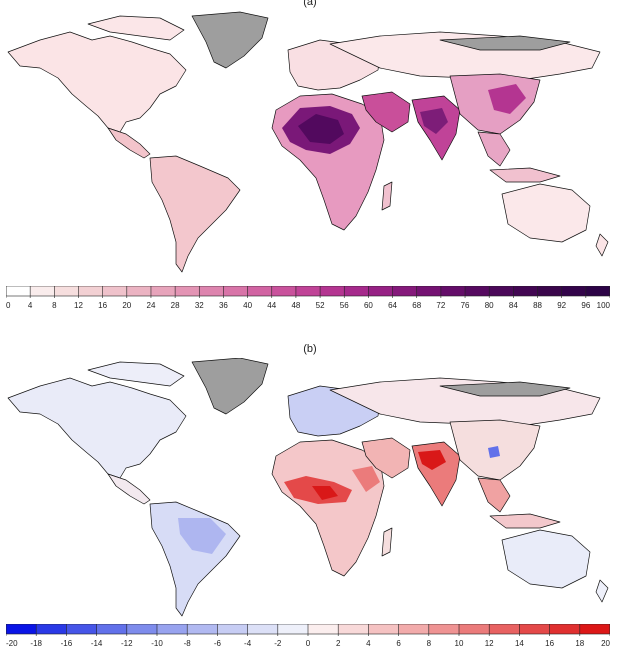 The image size is (620, 655). I want to click on australia, so click(546, 213).